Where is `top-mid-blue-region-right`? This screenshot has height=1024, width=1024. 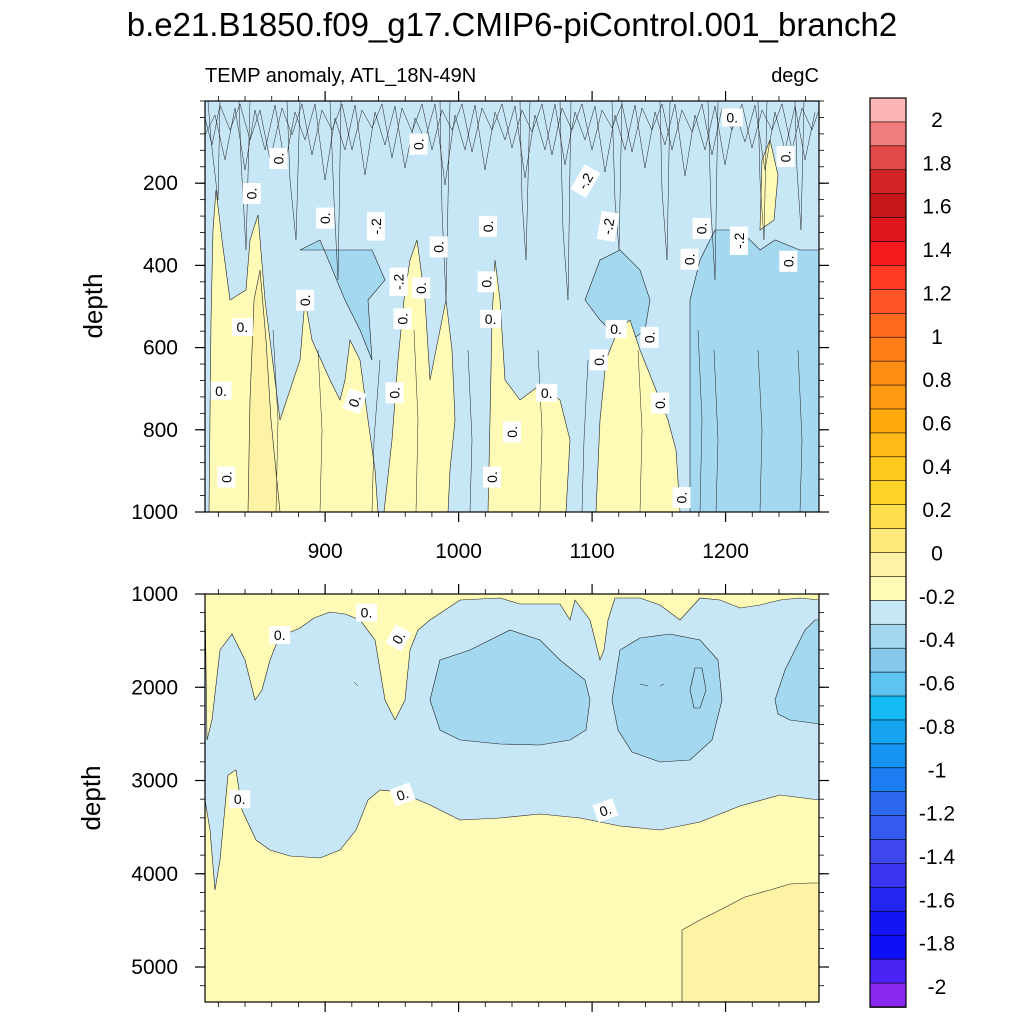
top-mid-blue-region-right is located at coordinates (754, 370).